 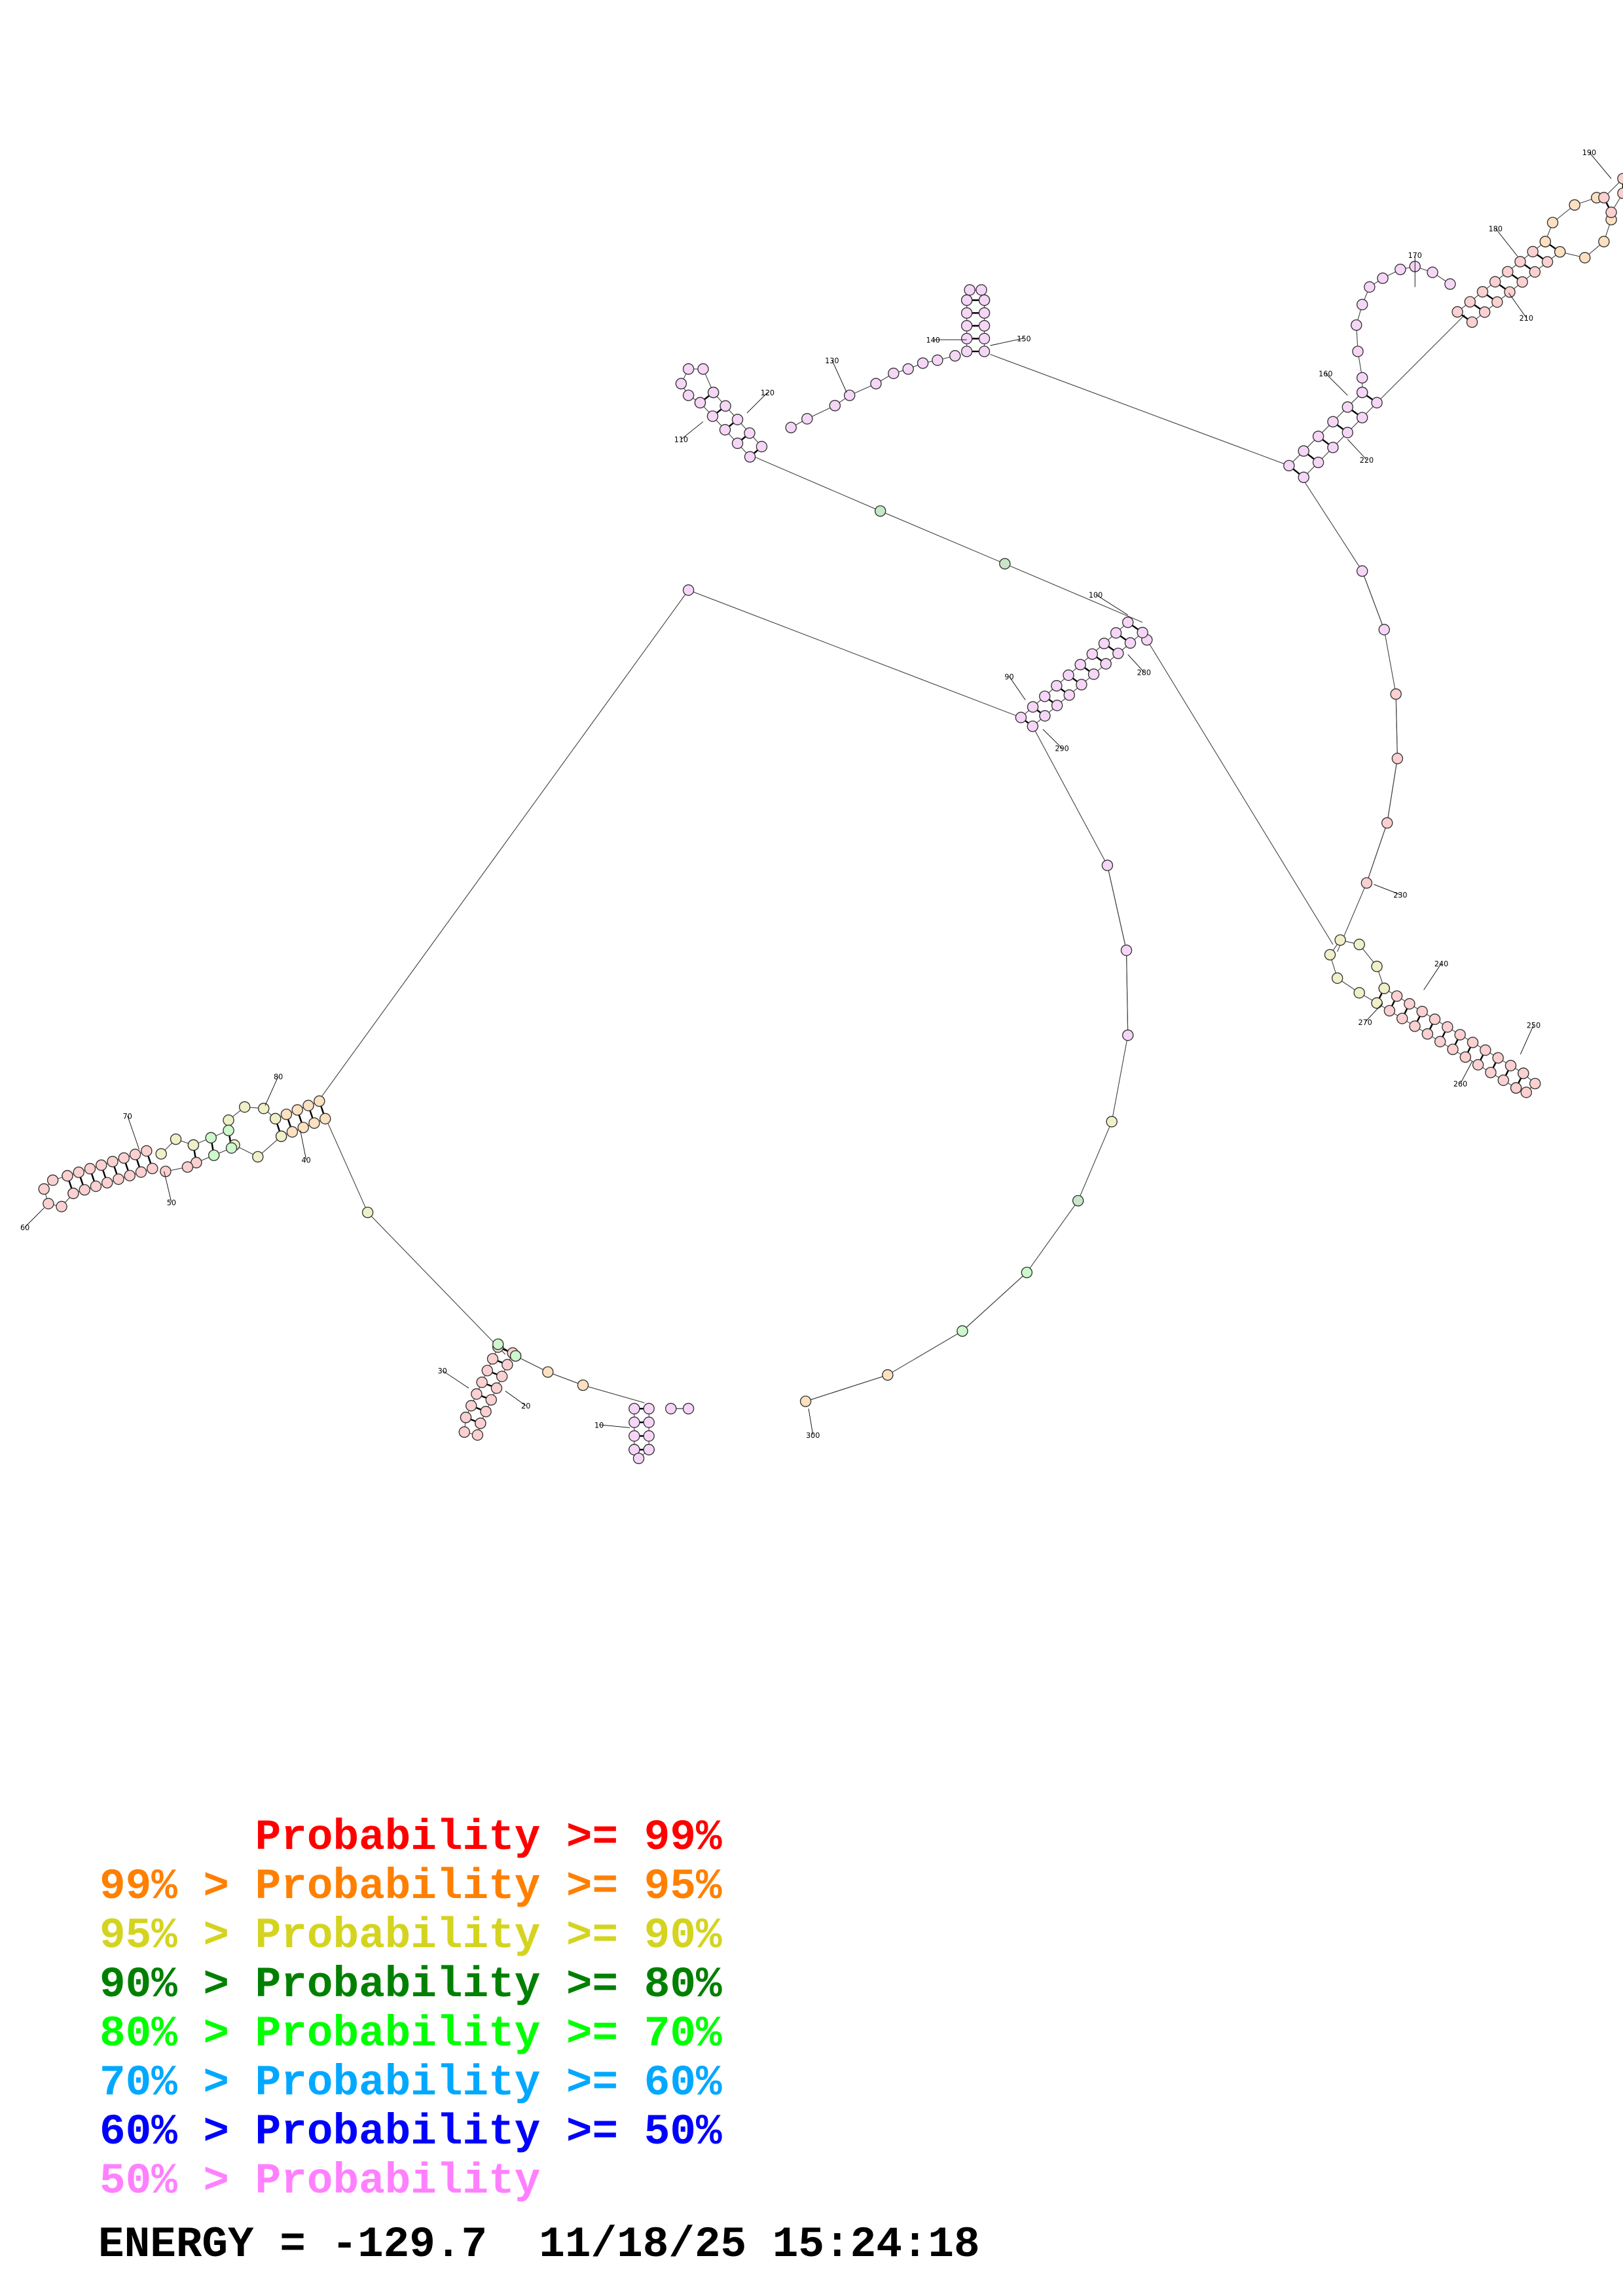 What do you see at coordinates (1144, 672) in the screenshot?
I see `position-label: 280` at bounding box center [1144, 672].